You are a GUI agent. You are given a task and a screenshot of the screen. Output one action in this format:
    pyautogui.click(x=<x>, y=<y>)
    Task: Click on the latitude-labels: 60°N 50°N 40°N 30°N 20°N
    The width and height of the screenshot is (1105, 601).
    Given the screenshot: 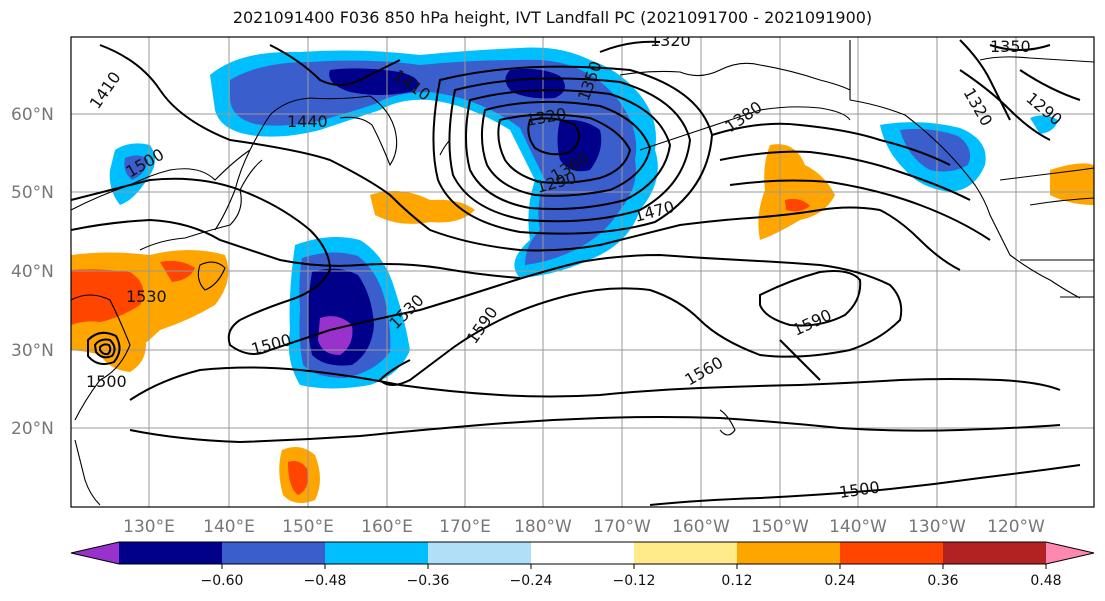 What is the action you would take?
    pyautogui.click(x=32, y=272)
    